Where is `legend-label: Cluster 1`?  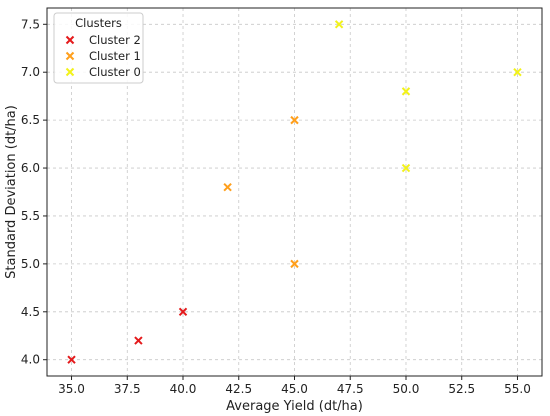 legend-label: Cluster 1 is located at coordinates (115, 56).